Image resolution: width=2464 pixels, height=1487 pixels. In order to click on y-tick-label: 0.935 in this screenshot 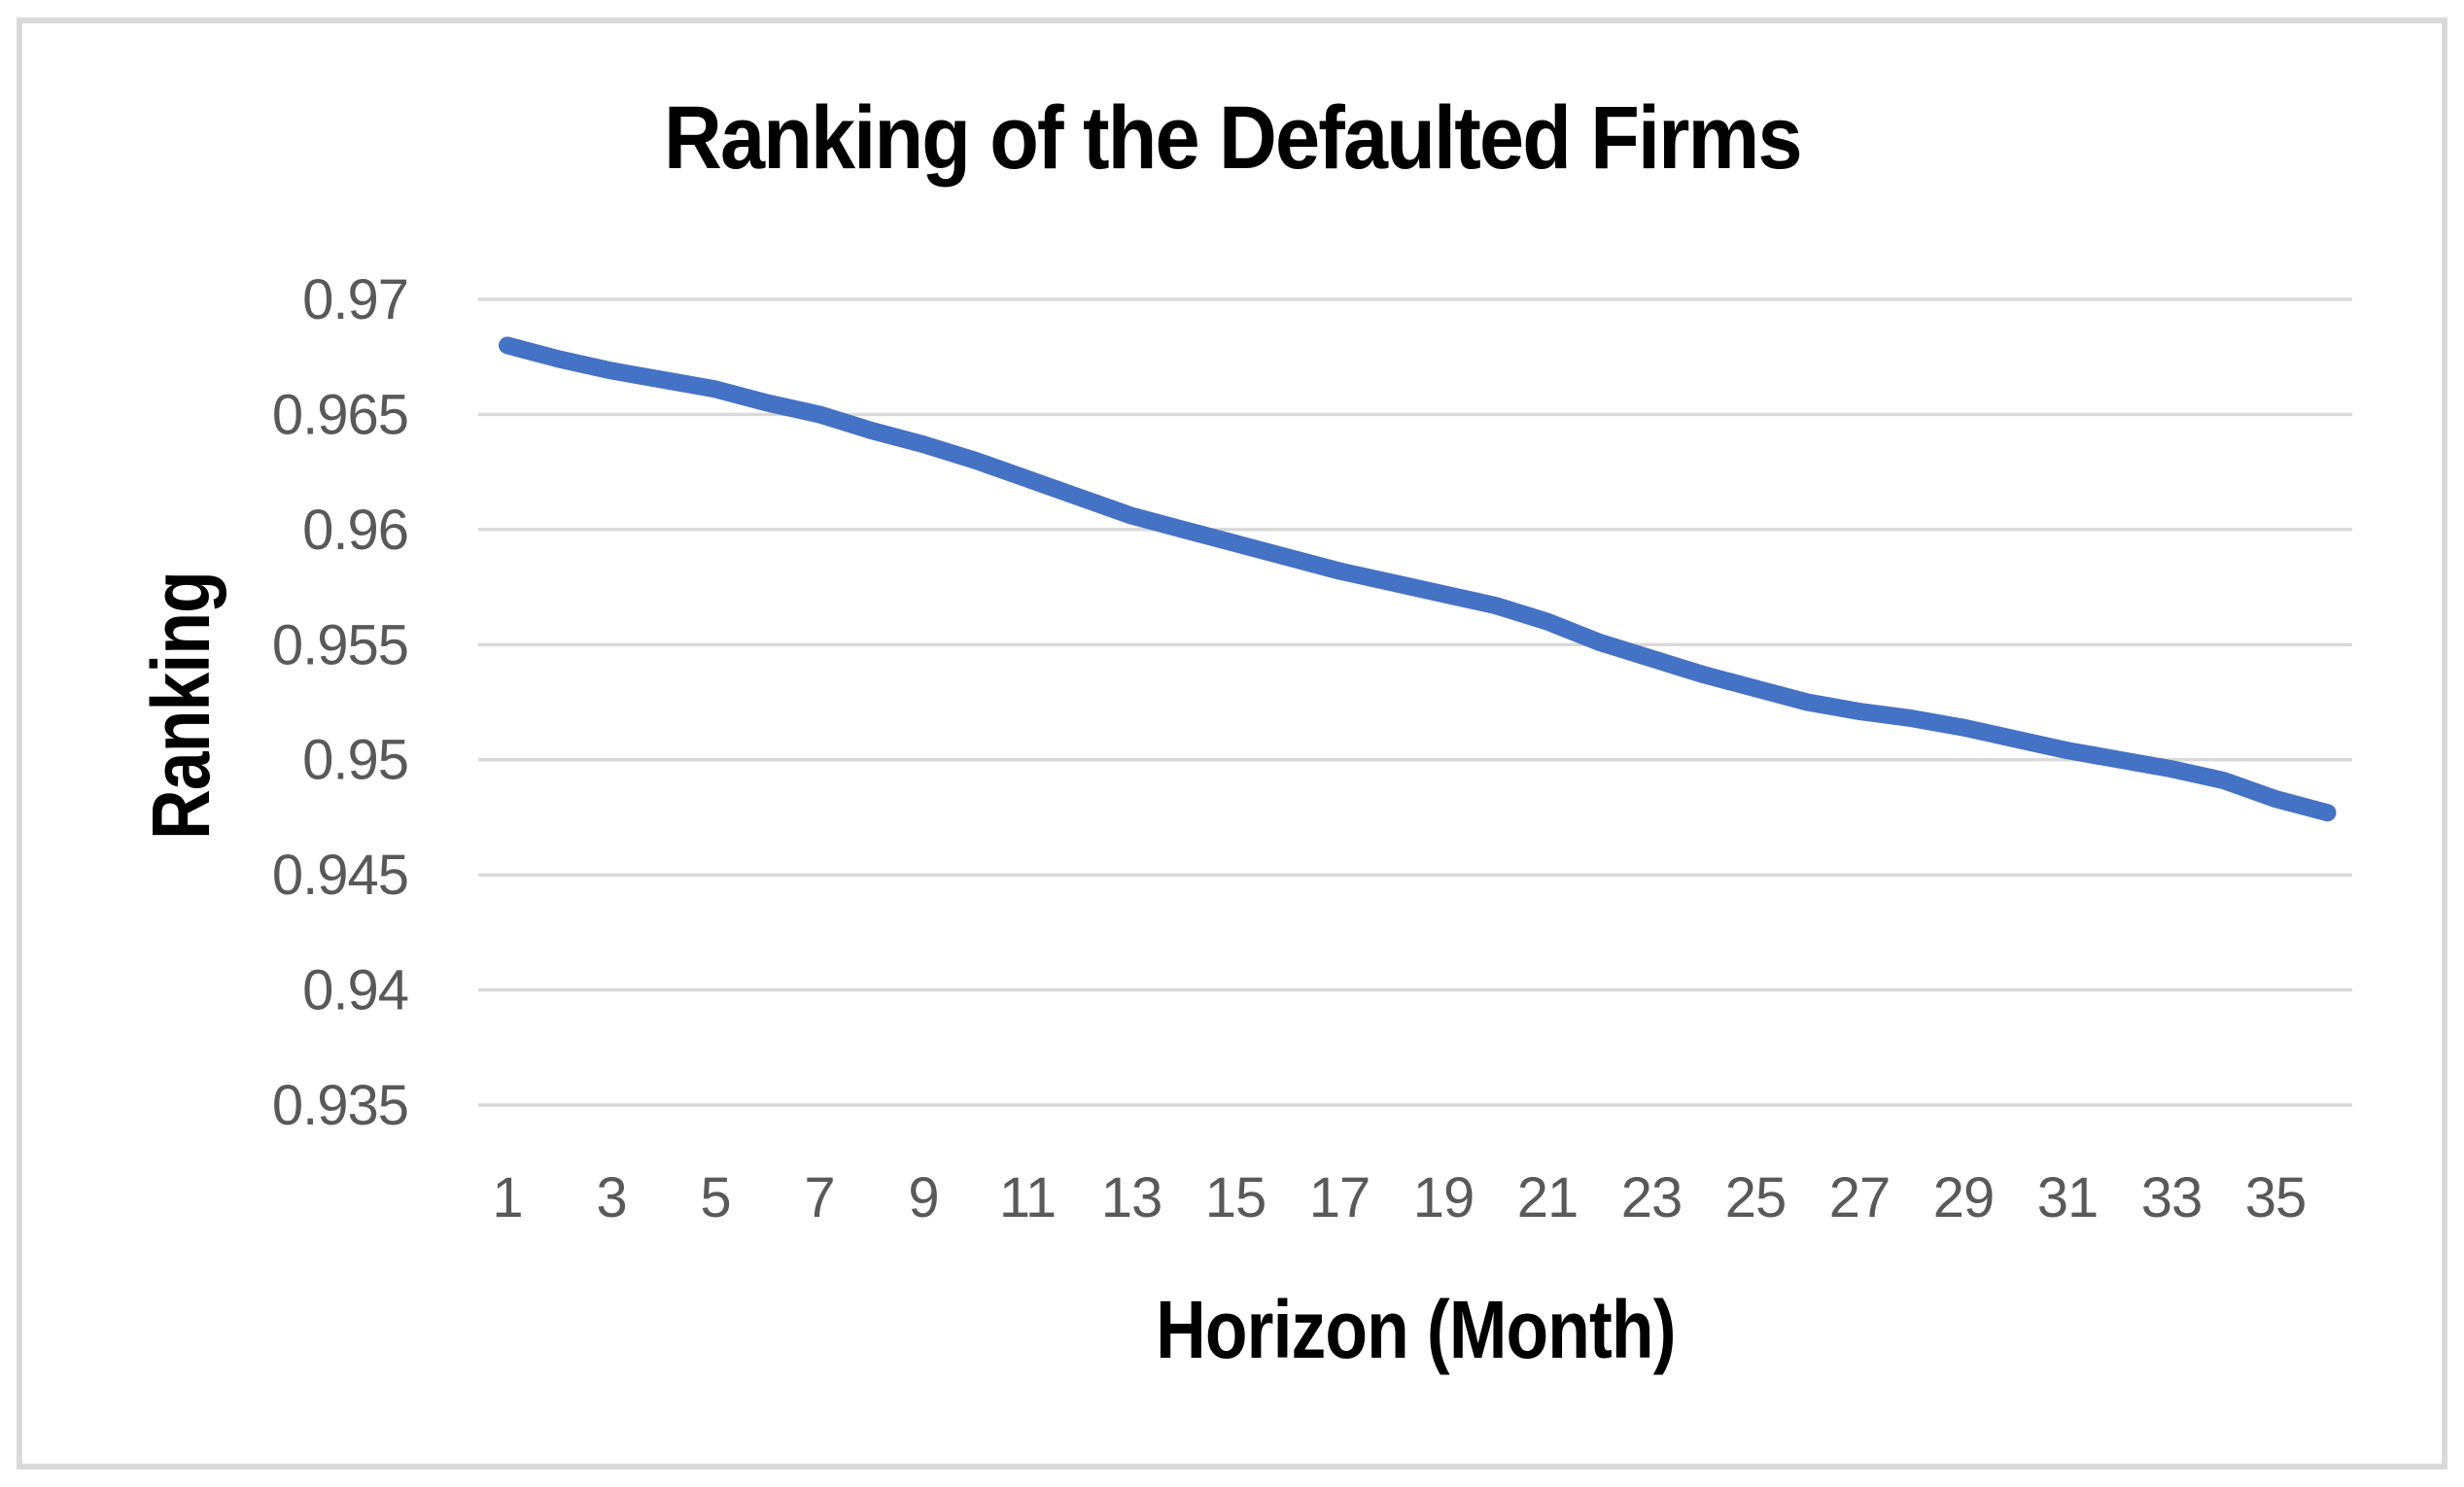, I will do `click(340, 1105)`.